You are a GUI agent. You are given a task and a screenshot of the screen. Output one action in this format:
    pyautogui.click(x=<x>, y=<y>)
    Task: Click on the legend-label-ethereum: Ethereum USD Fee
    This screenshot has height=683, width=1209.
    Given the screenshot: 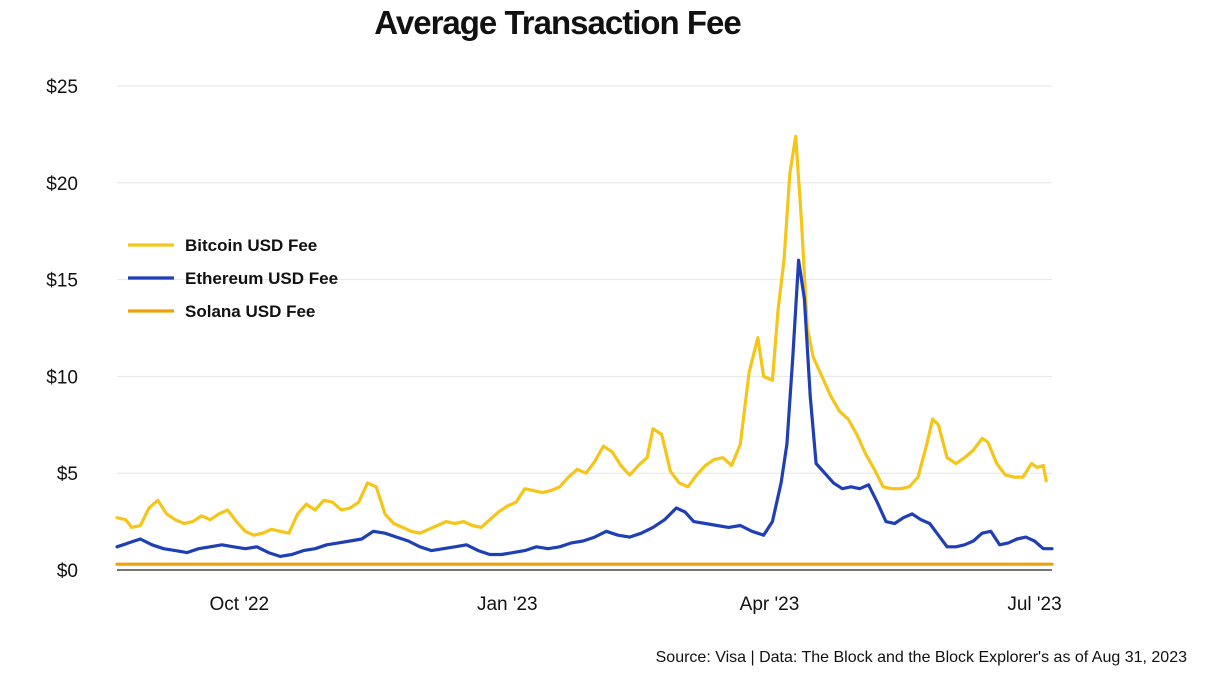 What is the action you would take?
    pyautogui.click(x=261, y=278)
    